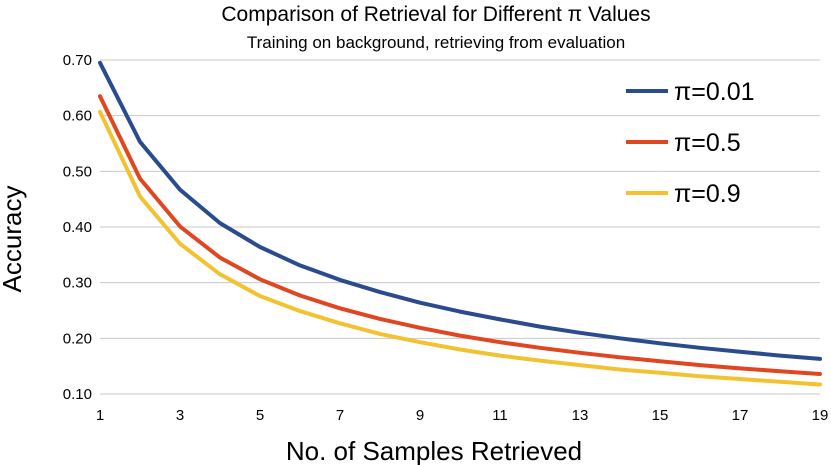  Describe the element at coordinates (707, 143) in the screenshot. I see `legend-label-2: π=0.5` at that location.